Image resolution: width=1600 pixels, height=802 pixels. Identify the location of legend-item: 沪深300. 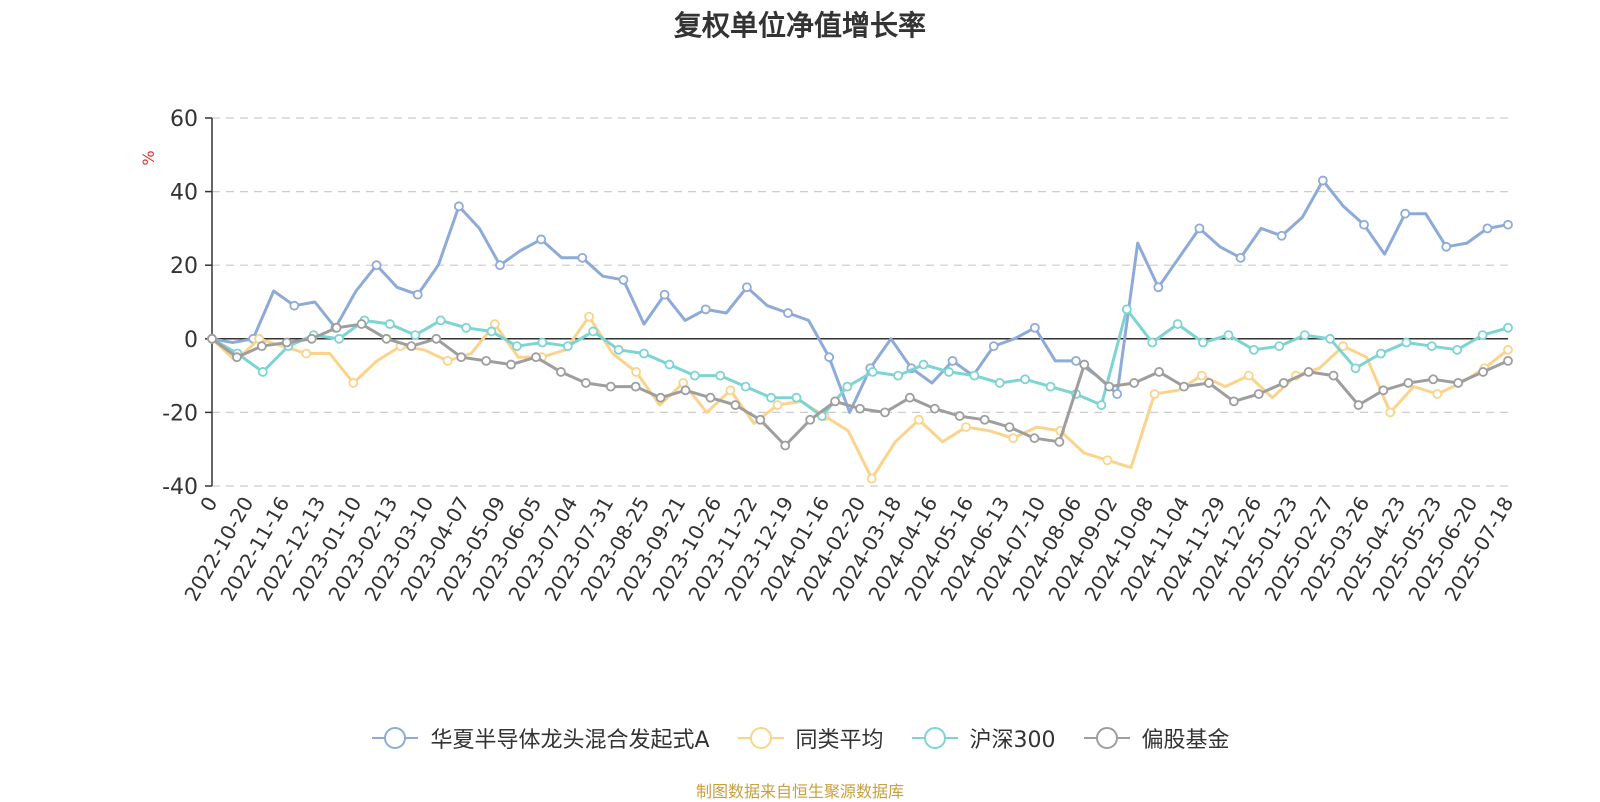
(983, 738).